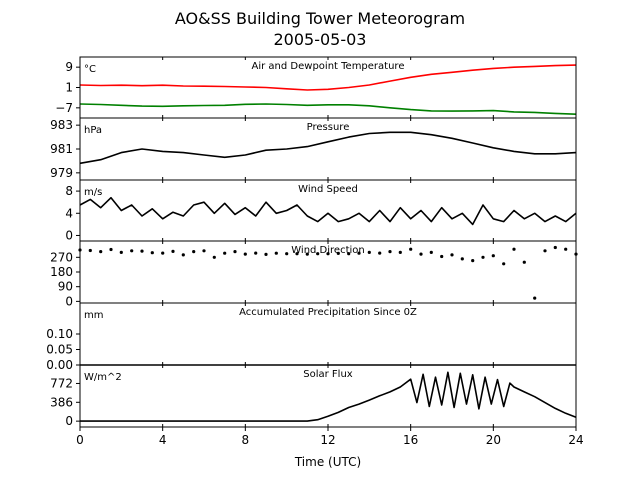  What do you see at coordinates (327, 462) in the screenshot?
I see `x-axis-label: Time (UTC)` at bounding box center [327, 462].